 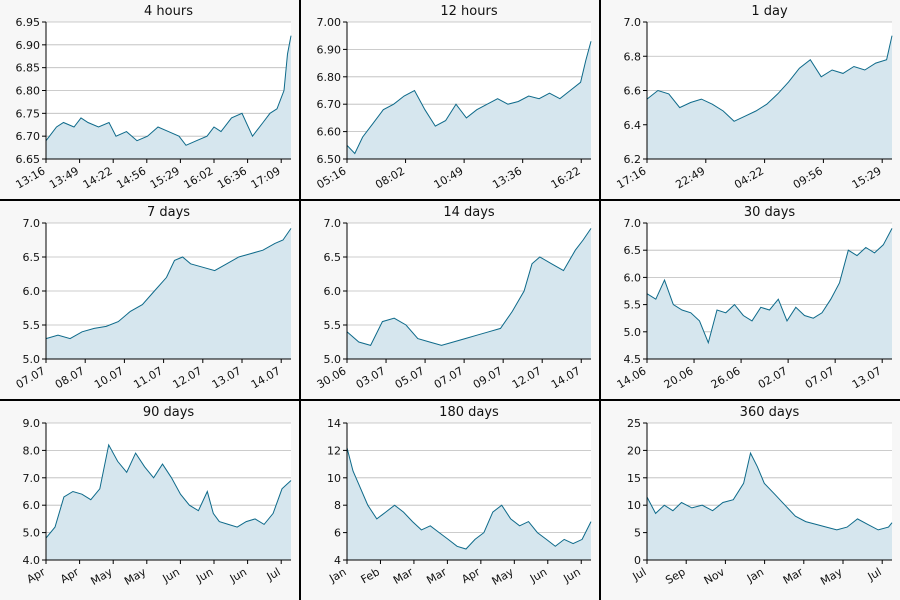 What do you see at coordinates (633, 91) in the screenshot?
I see `y-tick-label: 6.6` at bounding box center [633, 91].